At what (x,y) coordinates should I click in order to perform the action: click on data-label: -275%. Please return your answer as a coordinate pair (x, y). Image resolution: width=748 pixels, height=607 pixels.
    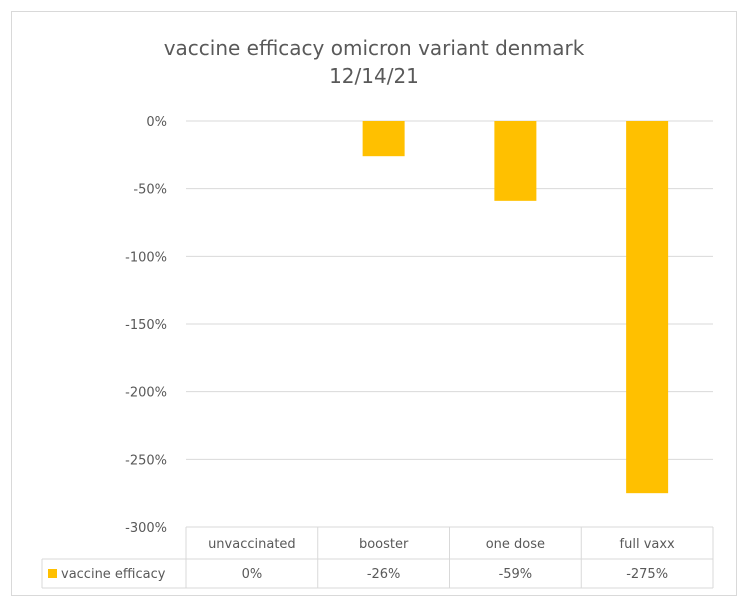
    Looking at the image, I should click on (647, 574).